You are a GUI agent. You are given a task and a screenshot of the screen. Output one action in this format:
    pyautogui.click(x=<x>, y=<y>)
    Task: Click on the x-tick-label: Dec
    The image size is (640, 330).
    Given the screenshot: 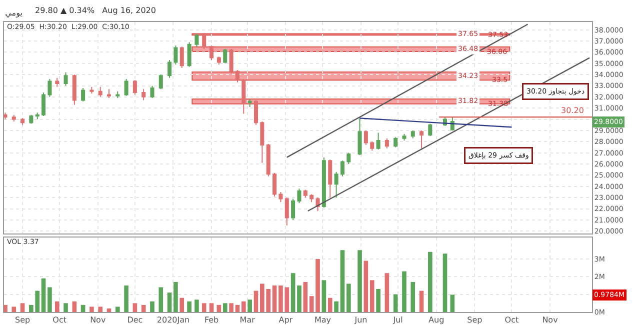 What is the action you would take?
    pyautogui.click(x=135, y=320)
    